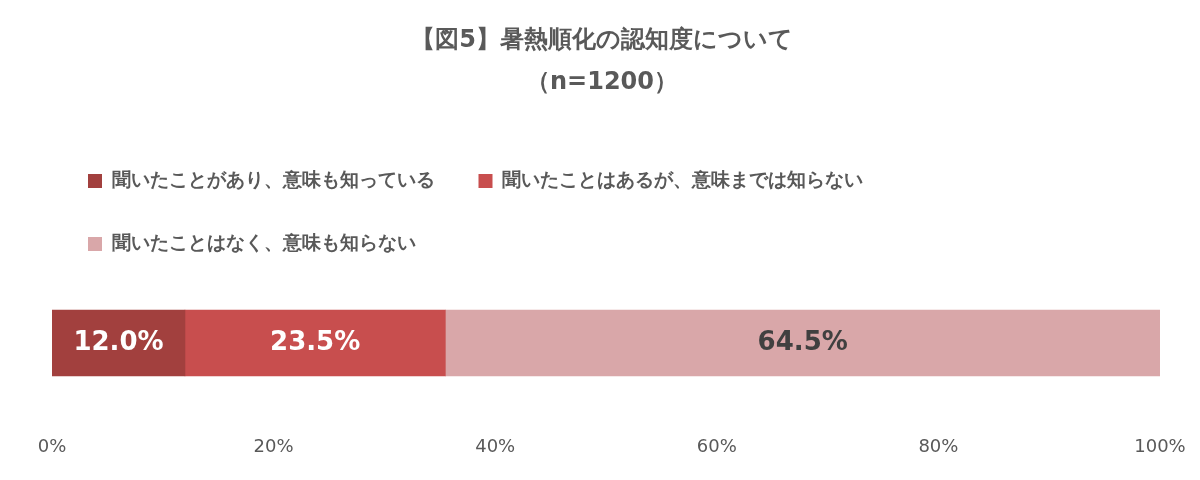 The width and height of the screenshot is (1200, 480). Describe the element at coordinates (315, 340) in the screenshot. I see `data-label: 23.5%` at that location.